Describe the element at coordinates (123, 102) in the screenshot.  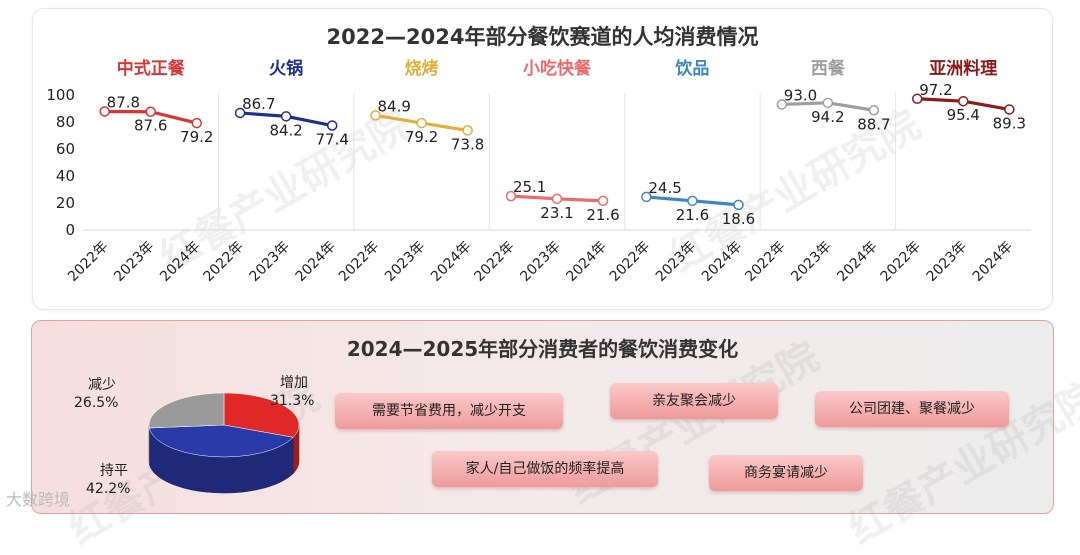
I see `data-label: 87.8` at that location.